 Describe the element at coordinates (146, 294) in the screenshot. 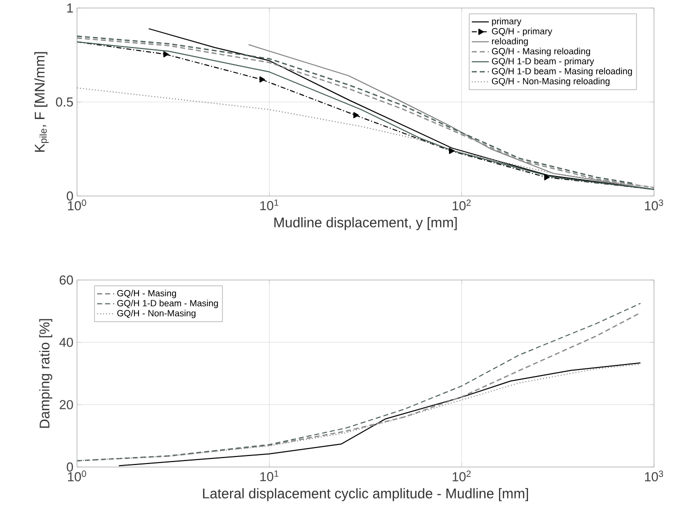

I see `legend-label: GQ/H - Masing` at that location.